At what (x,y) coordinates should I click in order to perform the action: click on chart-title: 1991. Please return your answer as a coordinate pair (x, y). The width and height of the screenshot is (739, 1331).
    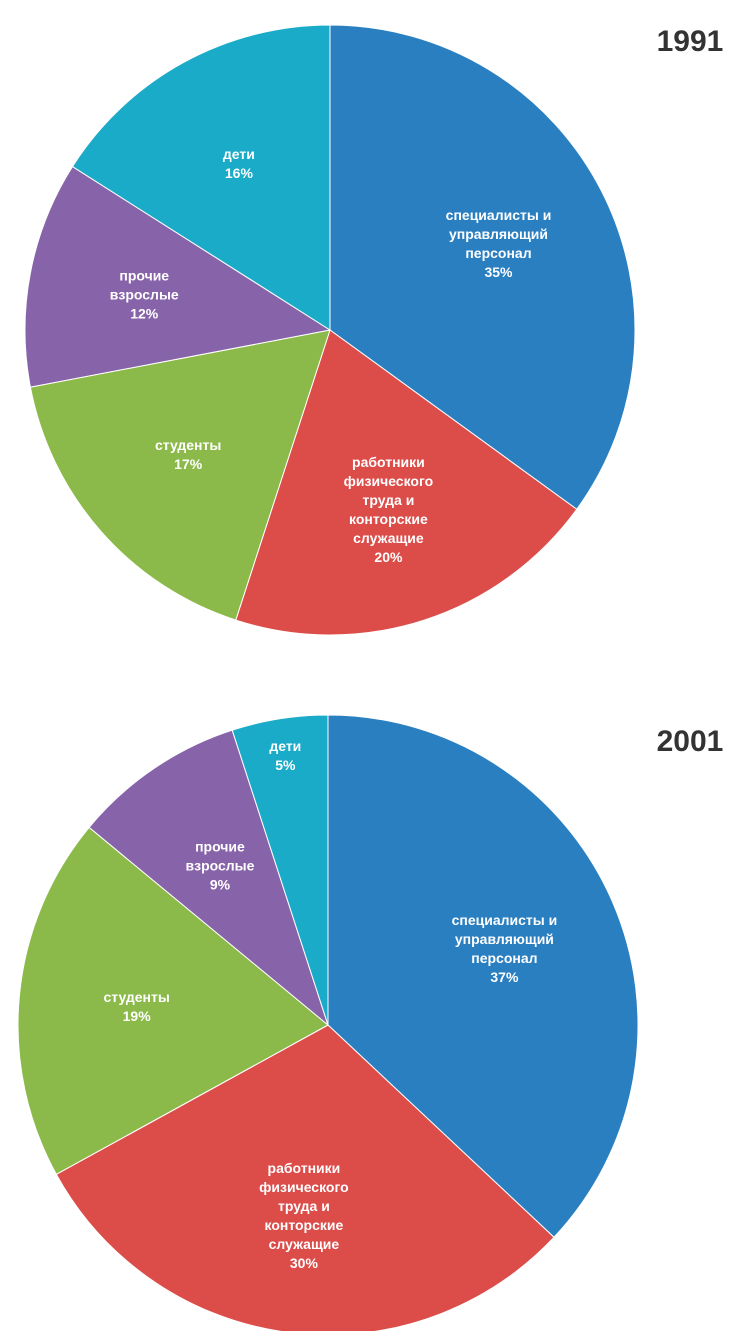
    Looking at the image, I should click on (690, 41).